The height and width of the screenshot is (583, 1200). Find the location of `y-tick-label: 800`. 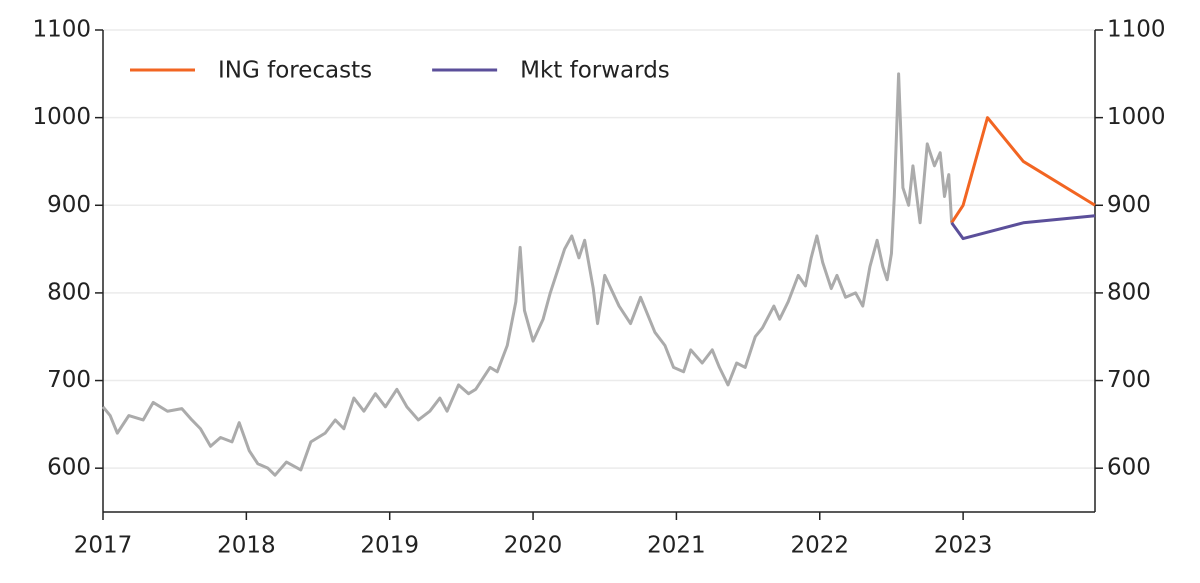

y-tick-label: 800 is located at coordinates (69, 292).